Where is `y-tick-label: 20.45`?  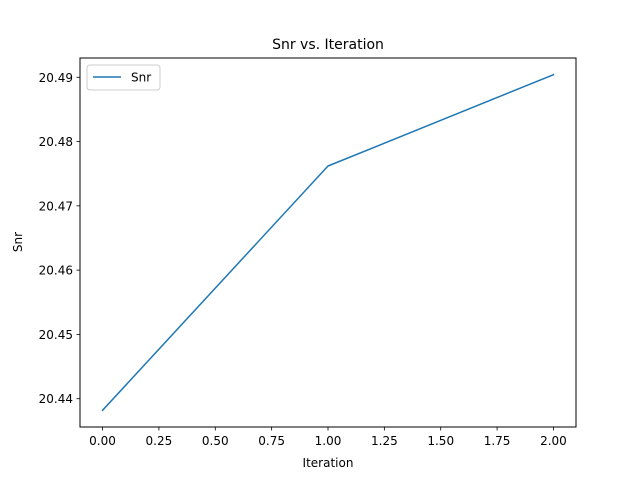
y-tick-label: 20.45 is located at coordinates (56, 335).